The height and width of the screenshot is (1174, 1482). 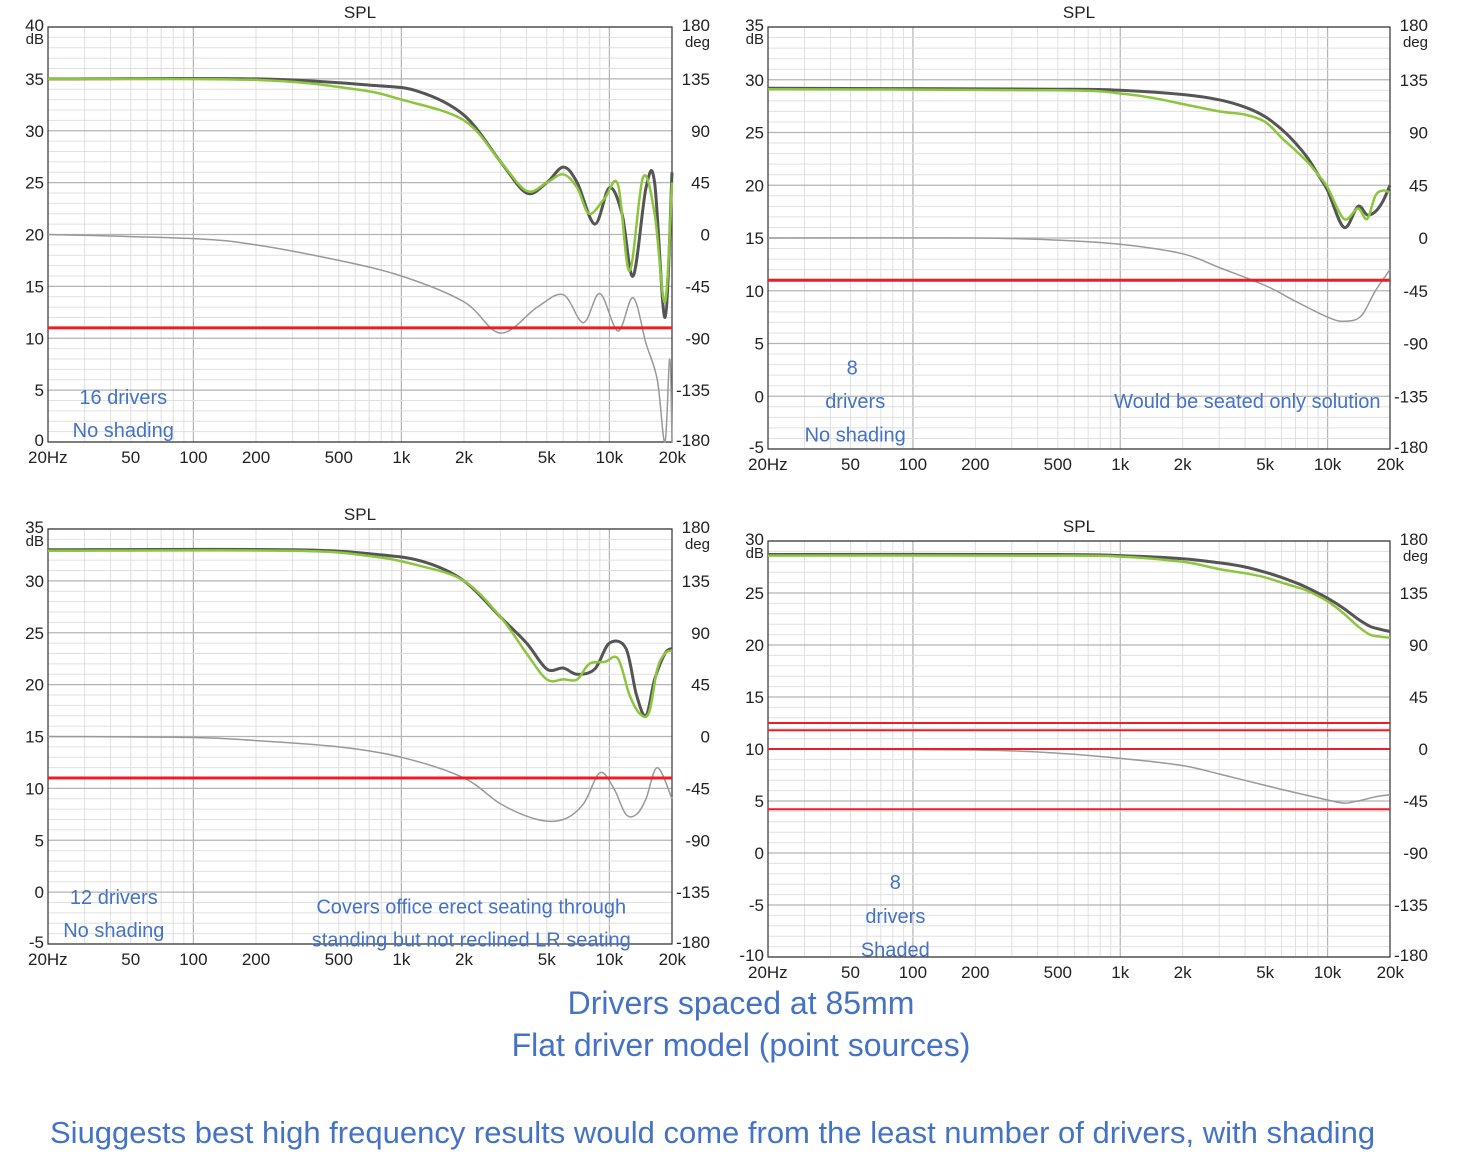 What do you see at coordinates (741, 1003) in the screenshot?
I see `caption-driver-spacing: Drivers spaced at 85mm` at bounding box center [741, 1003].